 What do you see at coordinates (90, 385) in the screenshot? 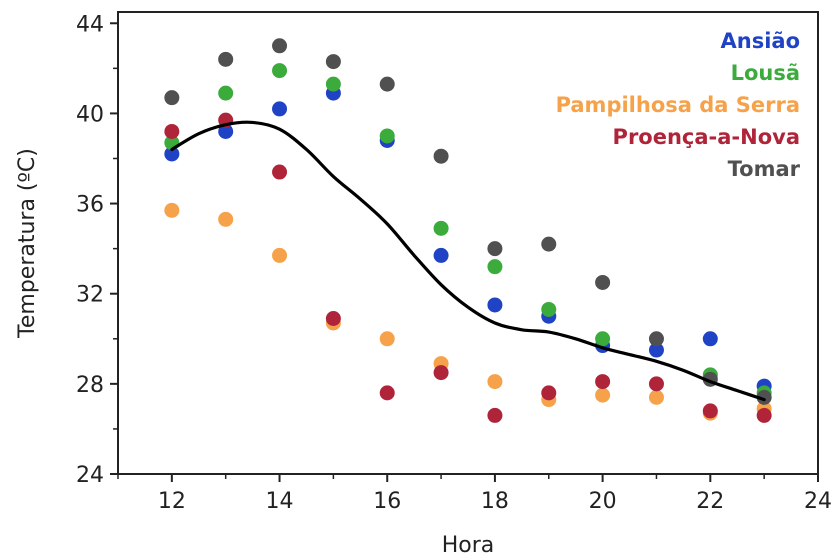
I see `y-tick-label: 28` at bounding box center [90, 385].